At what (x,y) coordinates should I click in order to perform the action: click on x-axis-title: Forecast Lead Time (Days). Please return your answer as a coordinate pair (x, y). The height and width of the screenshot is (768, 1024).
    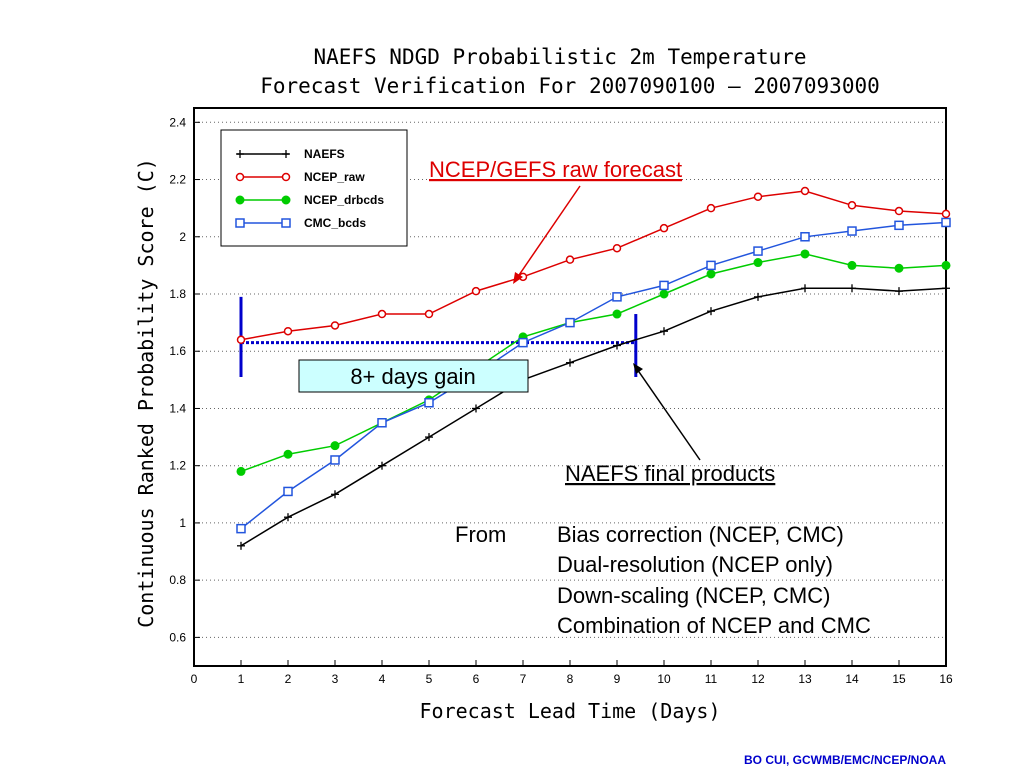
    Looking at the image, I should click on (569, 711).